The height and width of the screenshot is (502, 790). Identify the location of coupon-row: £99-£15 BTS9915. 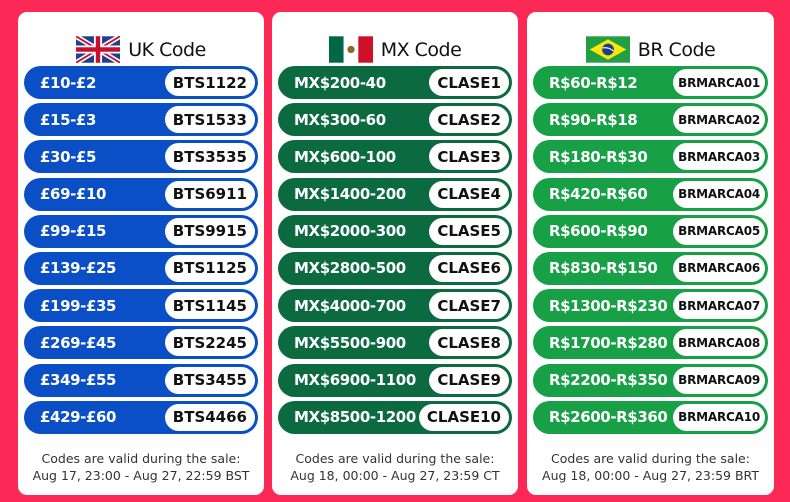
(141, 231).